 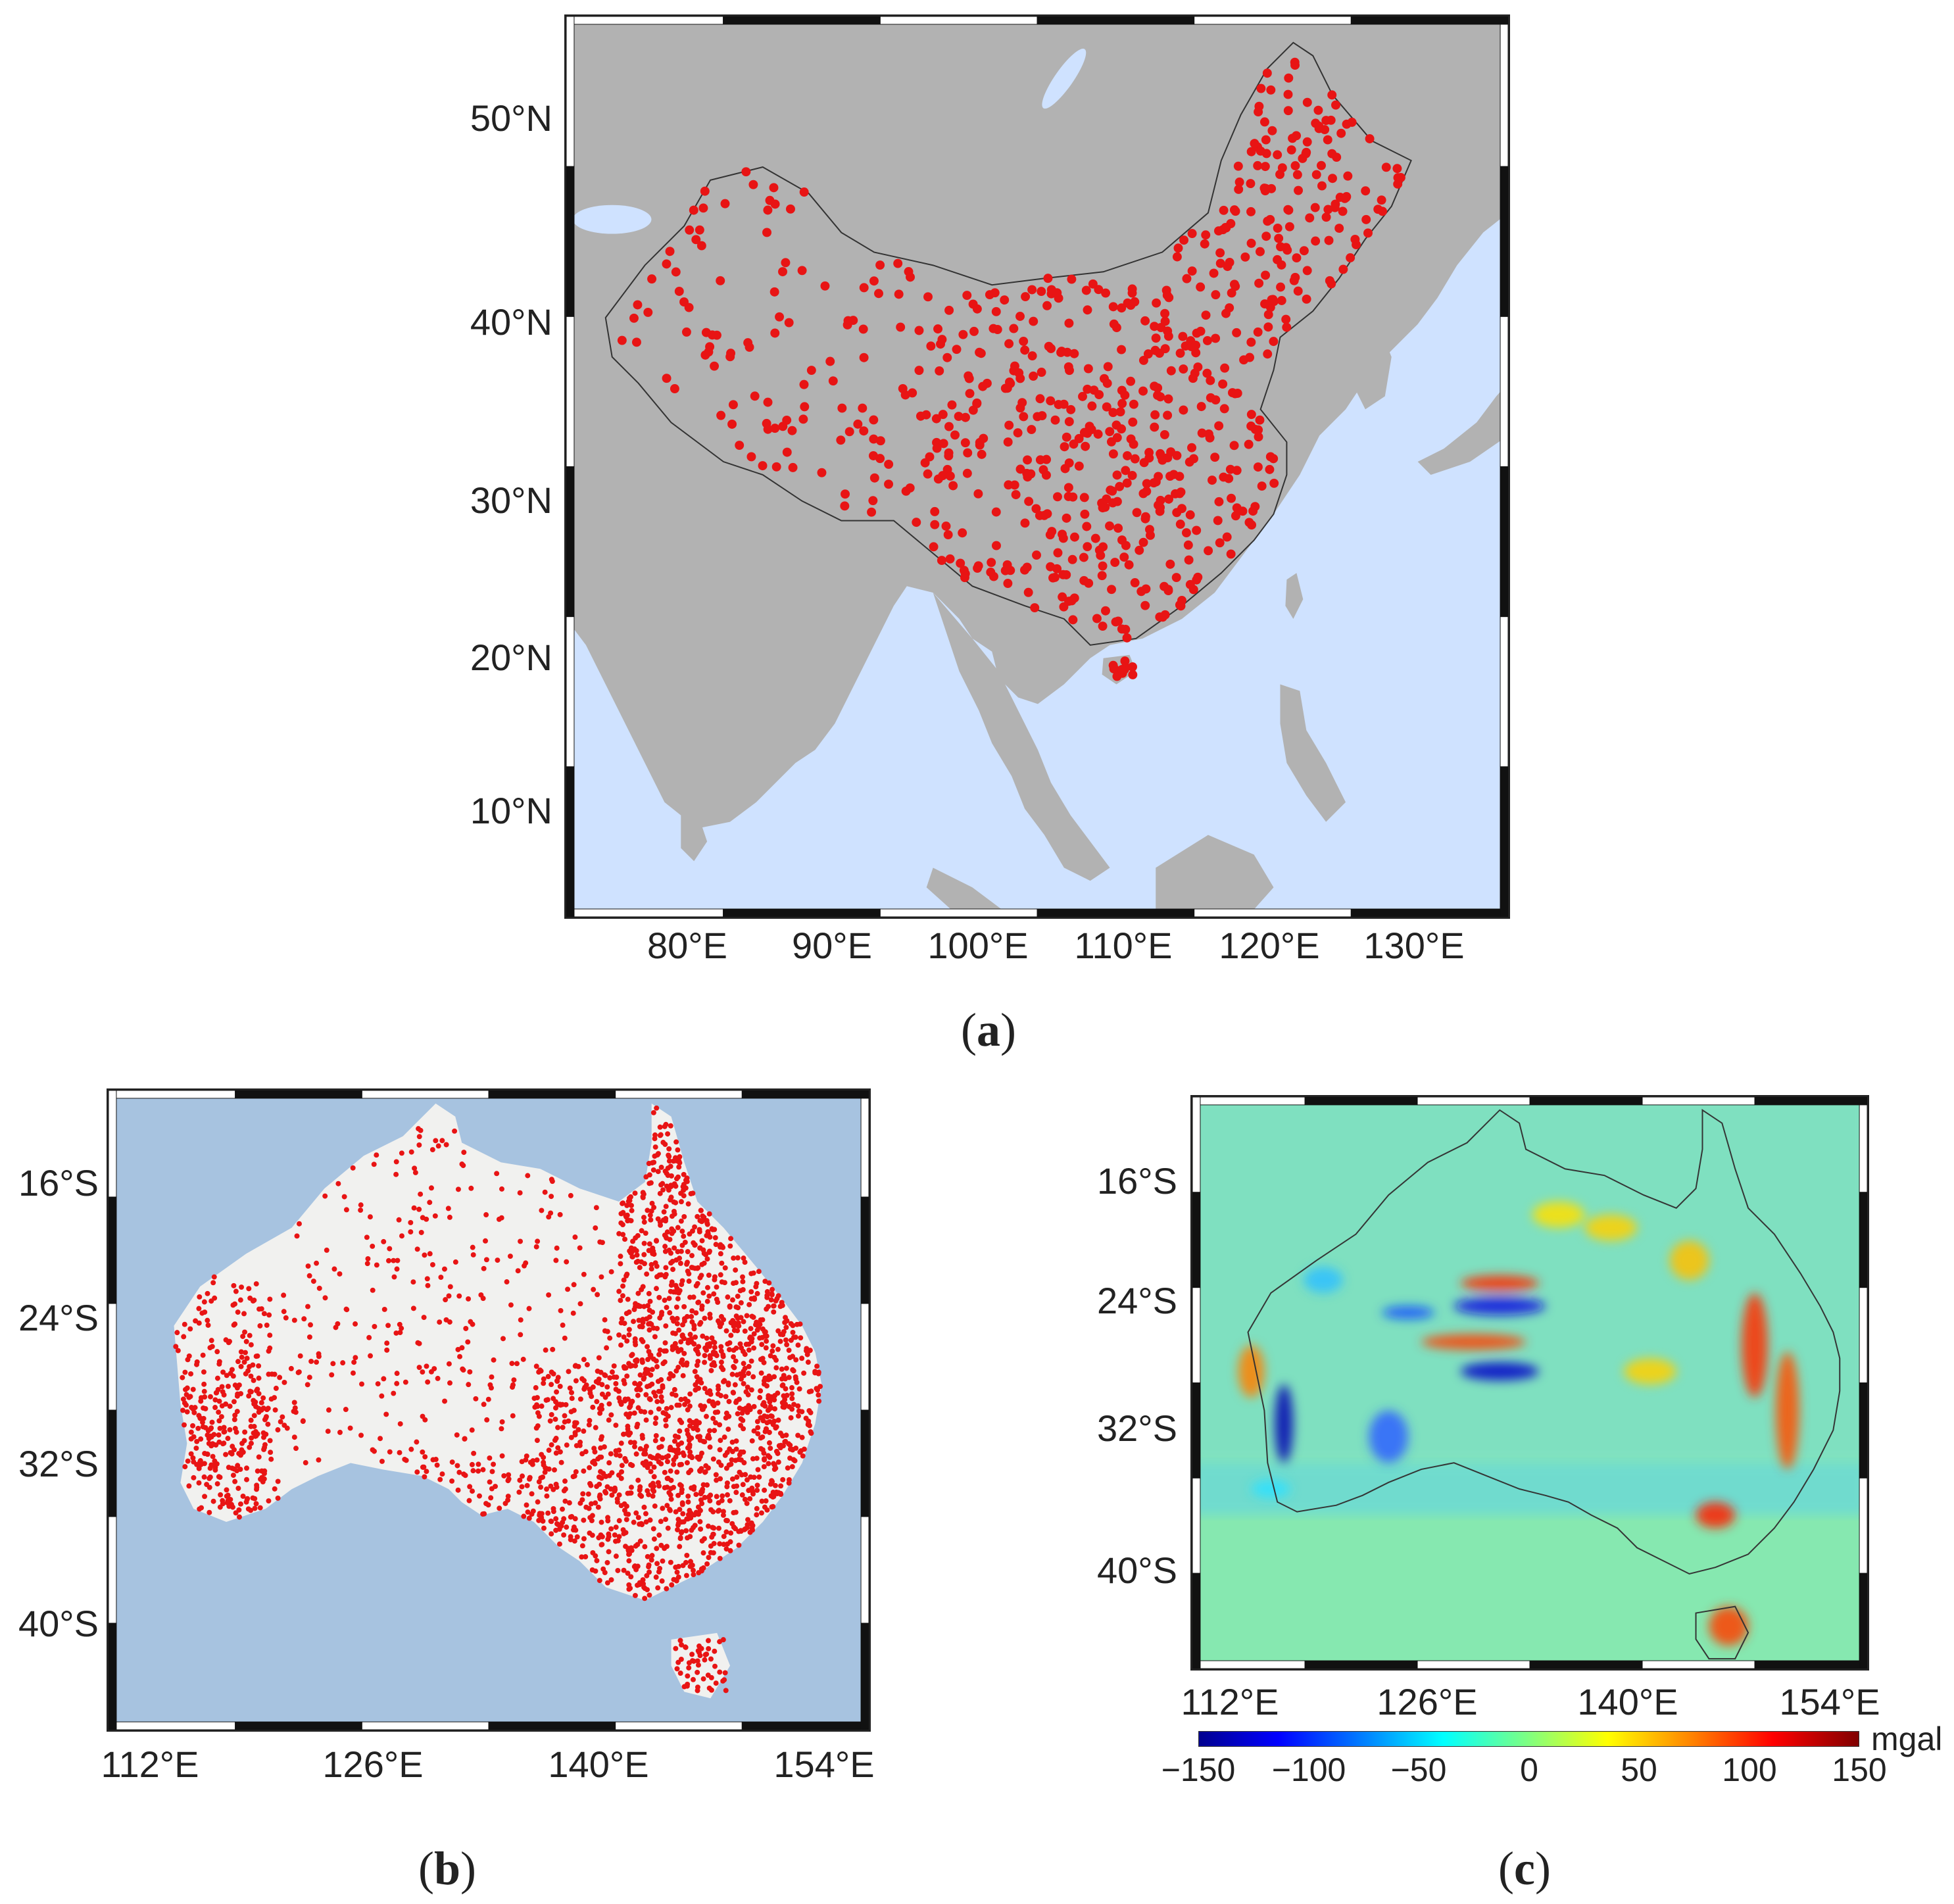 I want to click on y-tick-label: 10°N, so click(x=511, y=810).